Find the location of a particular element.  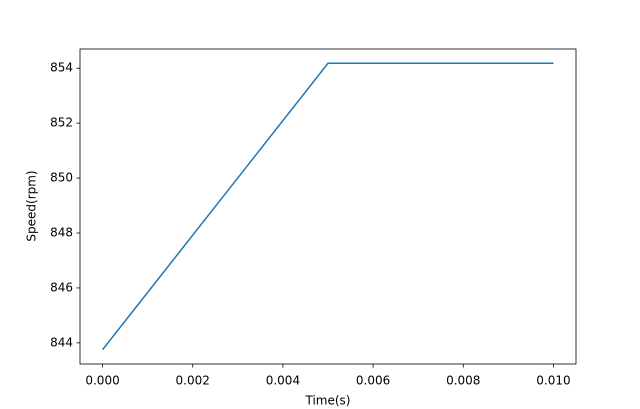

x-tick-label: 0.008 is located at coordinates (463, 381).